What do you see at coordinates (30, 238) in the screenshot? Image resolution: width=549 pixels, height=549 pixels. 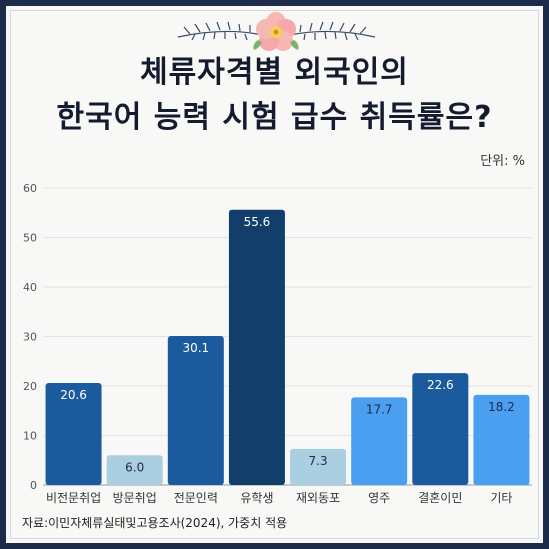 I see `y-tick-label: 50` at bounding box center [30, 238].